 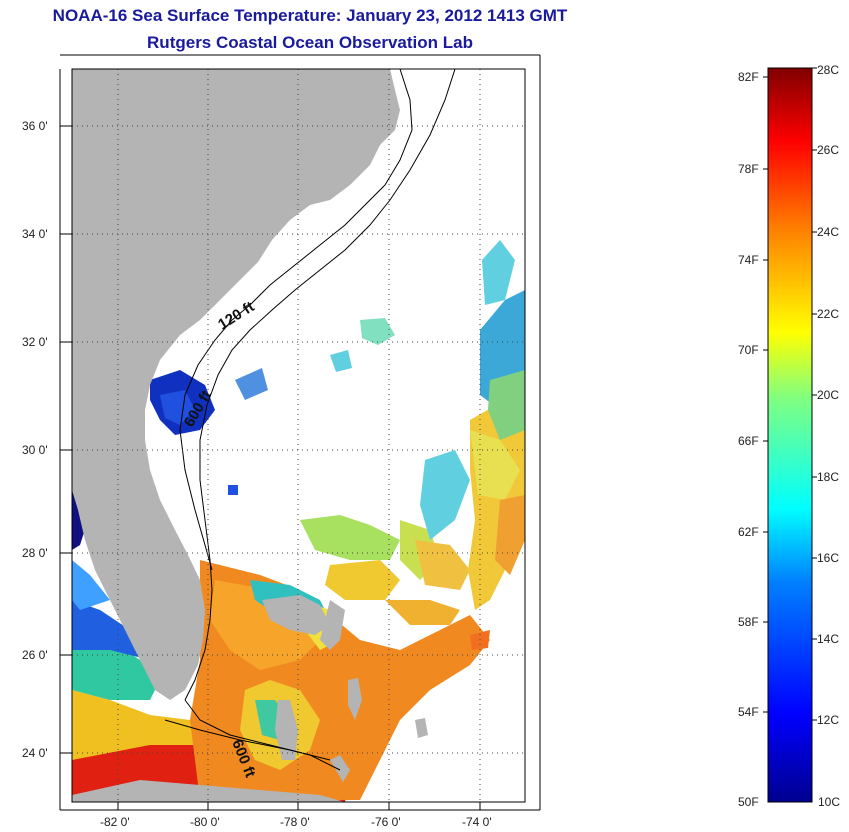 What do you see at coordinates (35, 234) in the screenshot?
I see `lat-tick-label: 34 0'` at bounding box center [35, 234].